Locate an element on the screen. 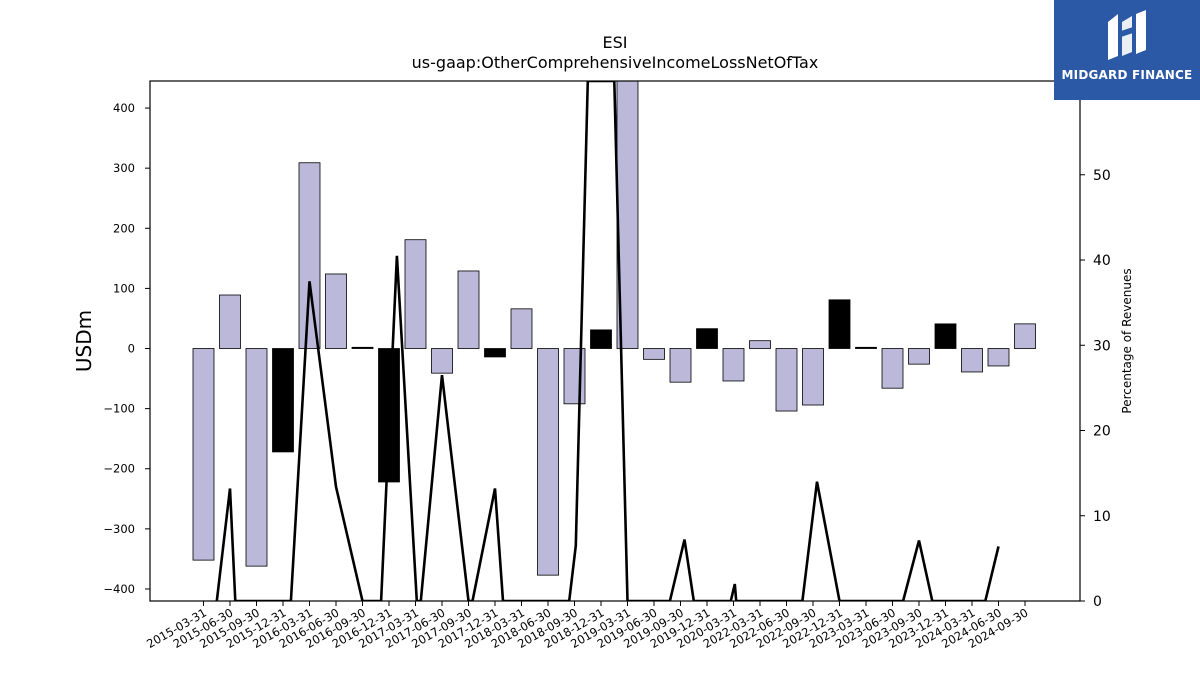 This screenshot has height=675, width=1200. logo-text: MIDGARD FINANCE is located at coordinates (1127, 75).